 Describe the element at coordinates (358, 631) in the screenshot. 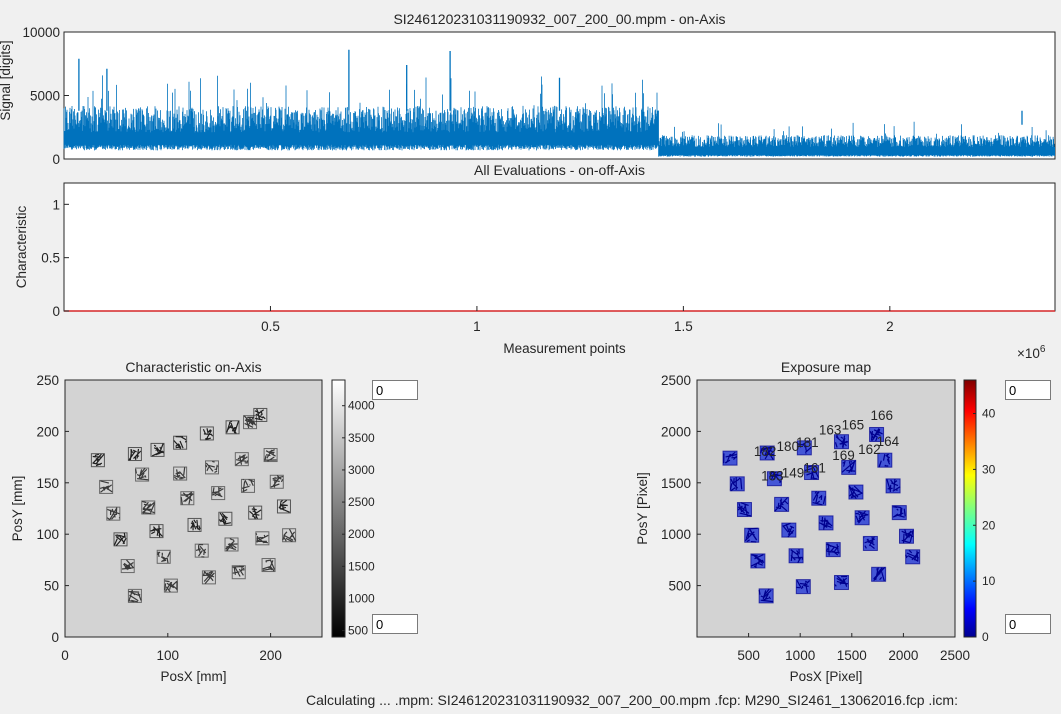

I see `characteristic-colorbar-label: 500` at that location.